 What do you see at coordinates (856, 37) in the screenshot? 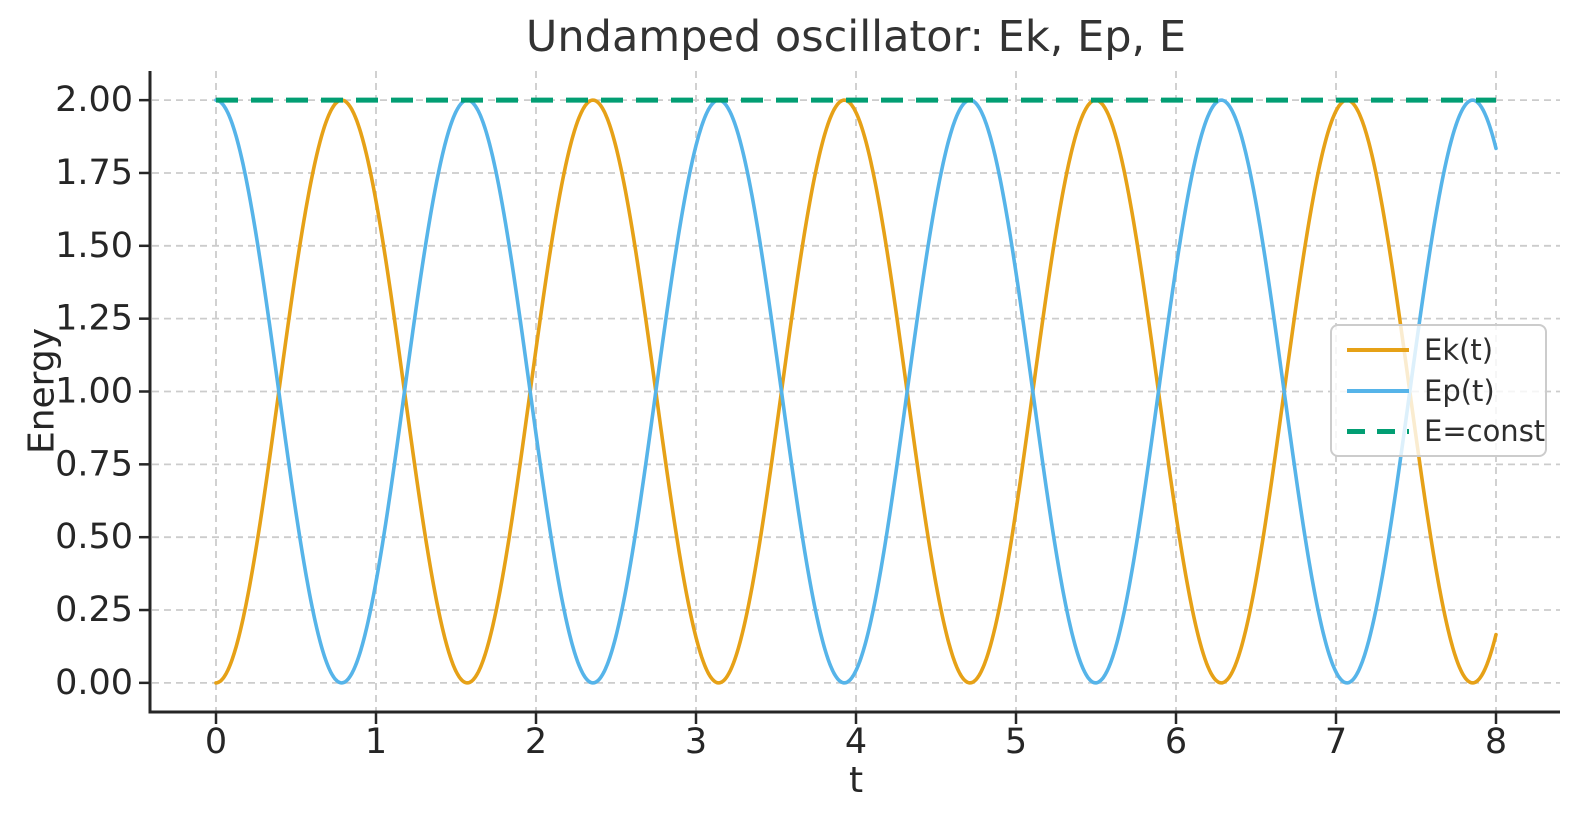
I see `chart-title: Undamped oscillator: Ek, Ep, E` at bounding box center [856, 37].